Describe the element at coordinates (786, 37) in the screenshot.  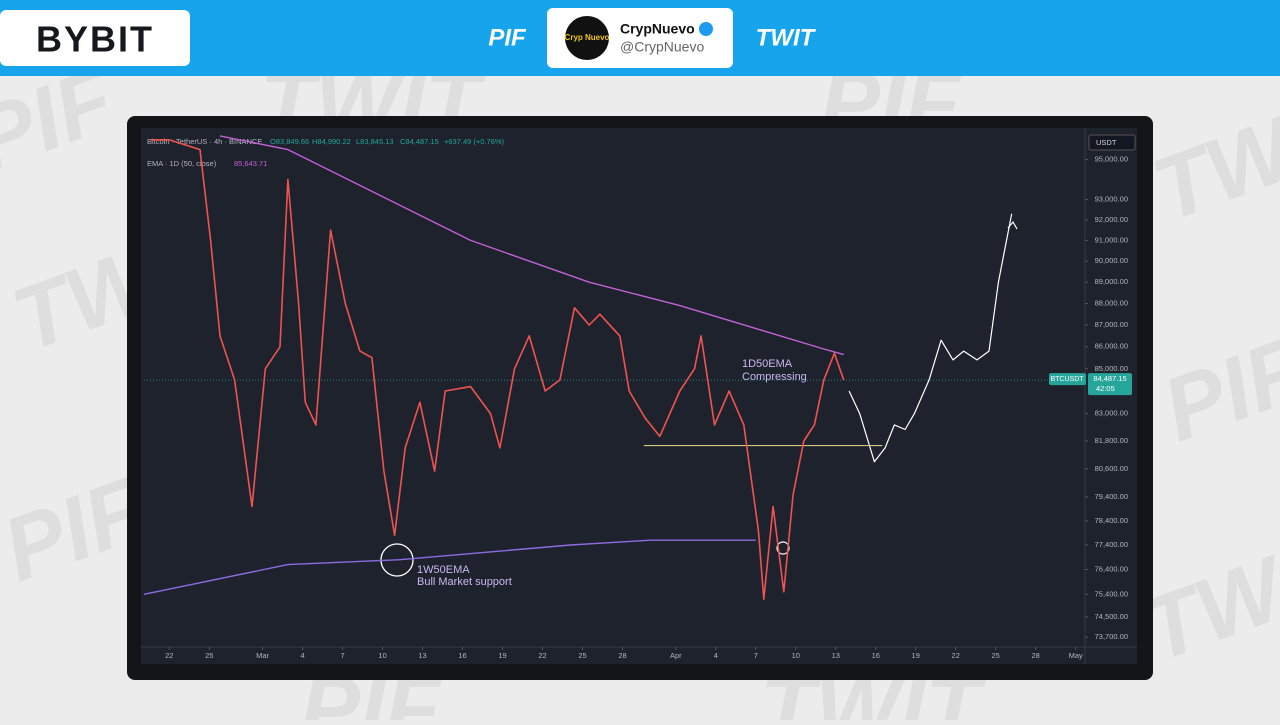
I see `tag: TWIT` at that location.